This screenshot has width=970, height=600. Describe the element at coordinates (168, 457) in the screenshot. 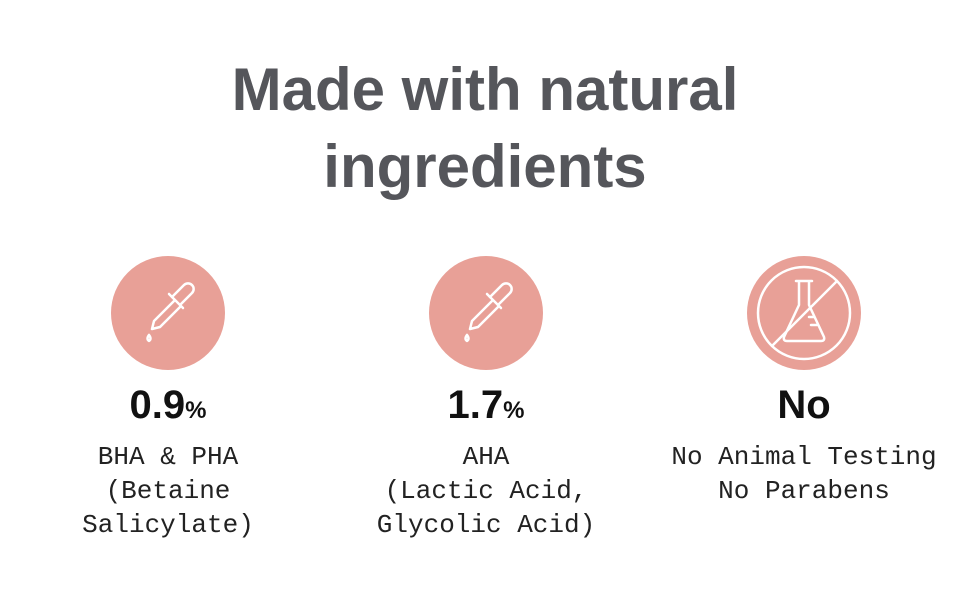

I see `description-line: BHA & PHA` at that location.